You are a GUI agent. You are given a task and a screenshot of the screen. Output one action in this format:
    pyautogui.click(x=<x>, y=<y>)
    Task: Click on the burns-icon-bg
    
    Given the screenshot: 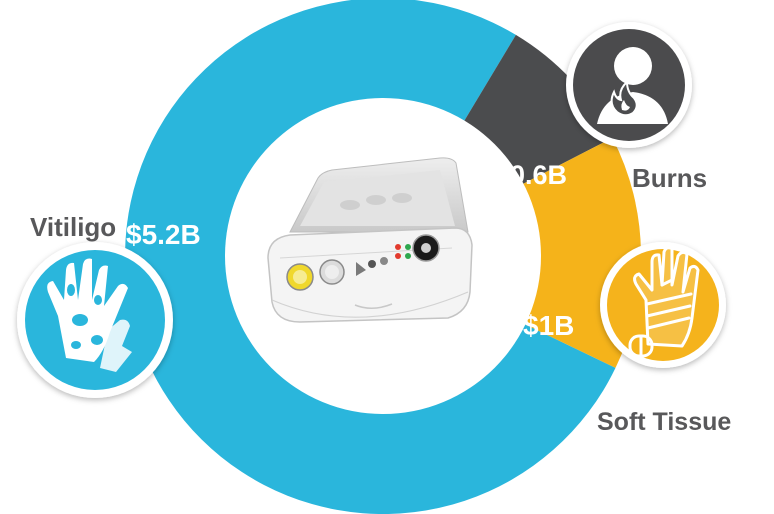 What is the action you would take?
    pyautogui.click(x=629, y=85)
    